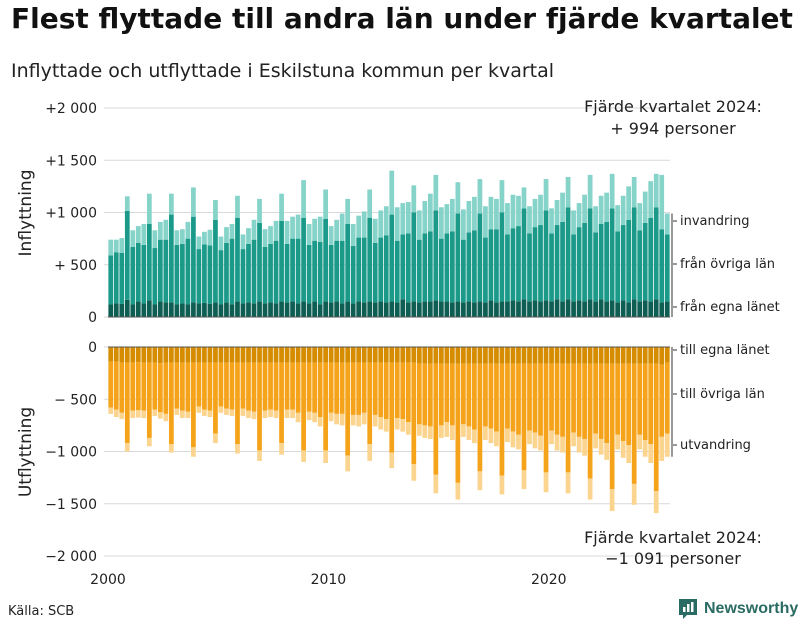 Image resolution: width=800 pixels, height=625 pixels. Describe the element at coordinates (738, 609) in the screenshot. I see `brand-logo: Newsworthy` at that location.